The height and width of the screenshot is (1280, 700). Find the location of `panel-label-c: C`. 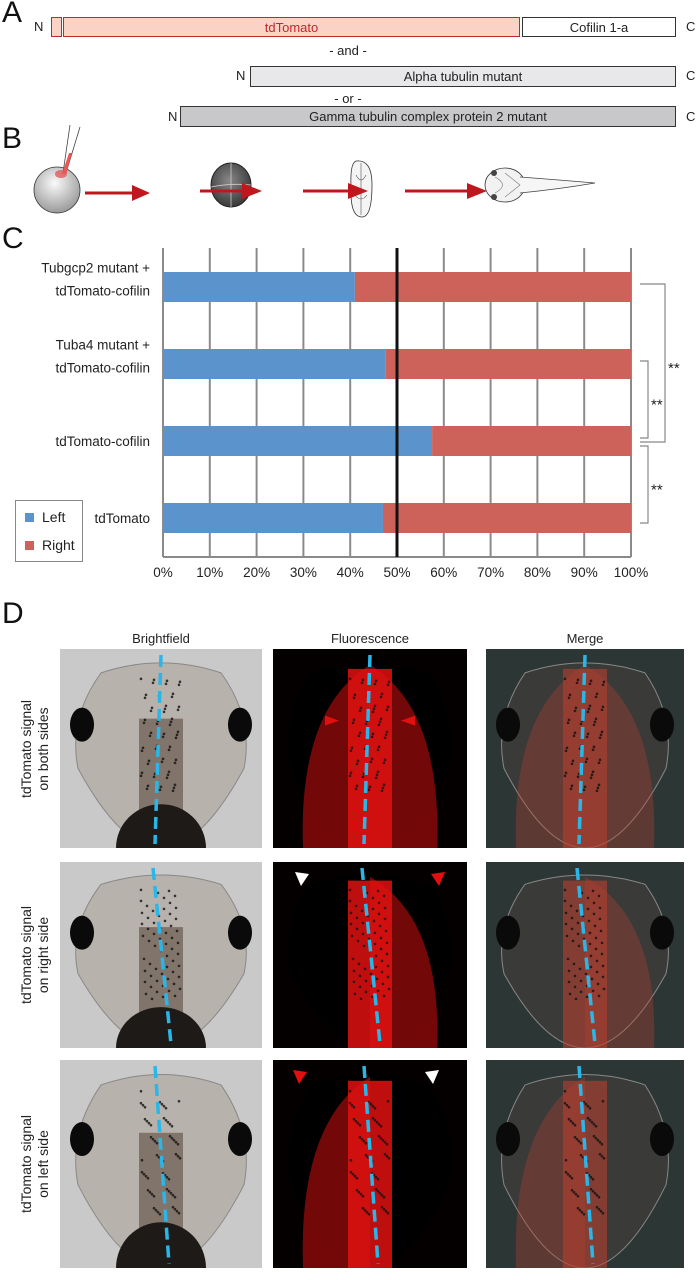

panel-label-c: C is located at coordinates (13, 238).